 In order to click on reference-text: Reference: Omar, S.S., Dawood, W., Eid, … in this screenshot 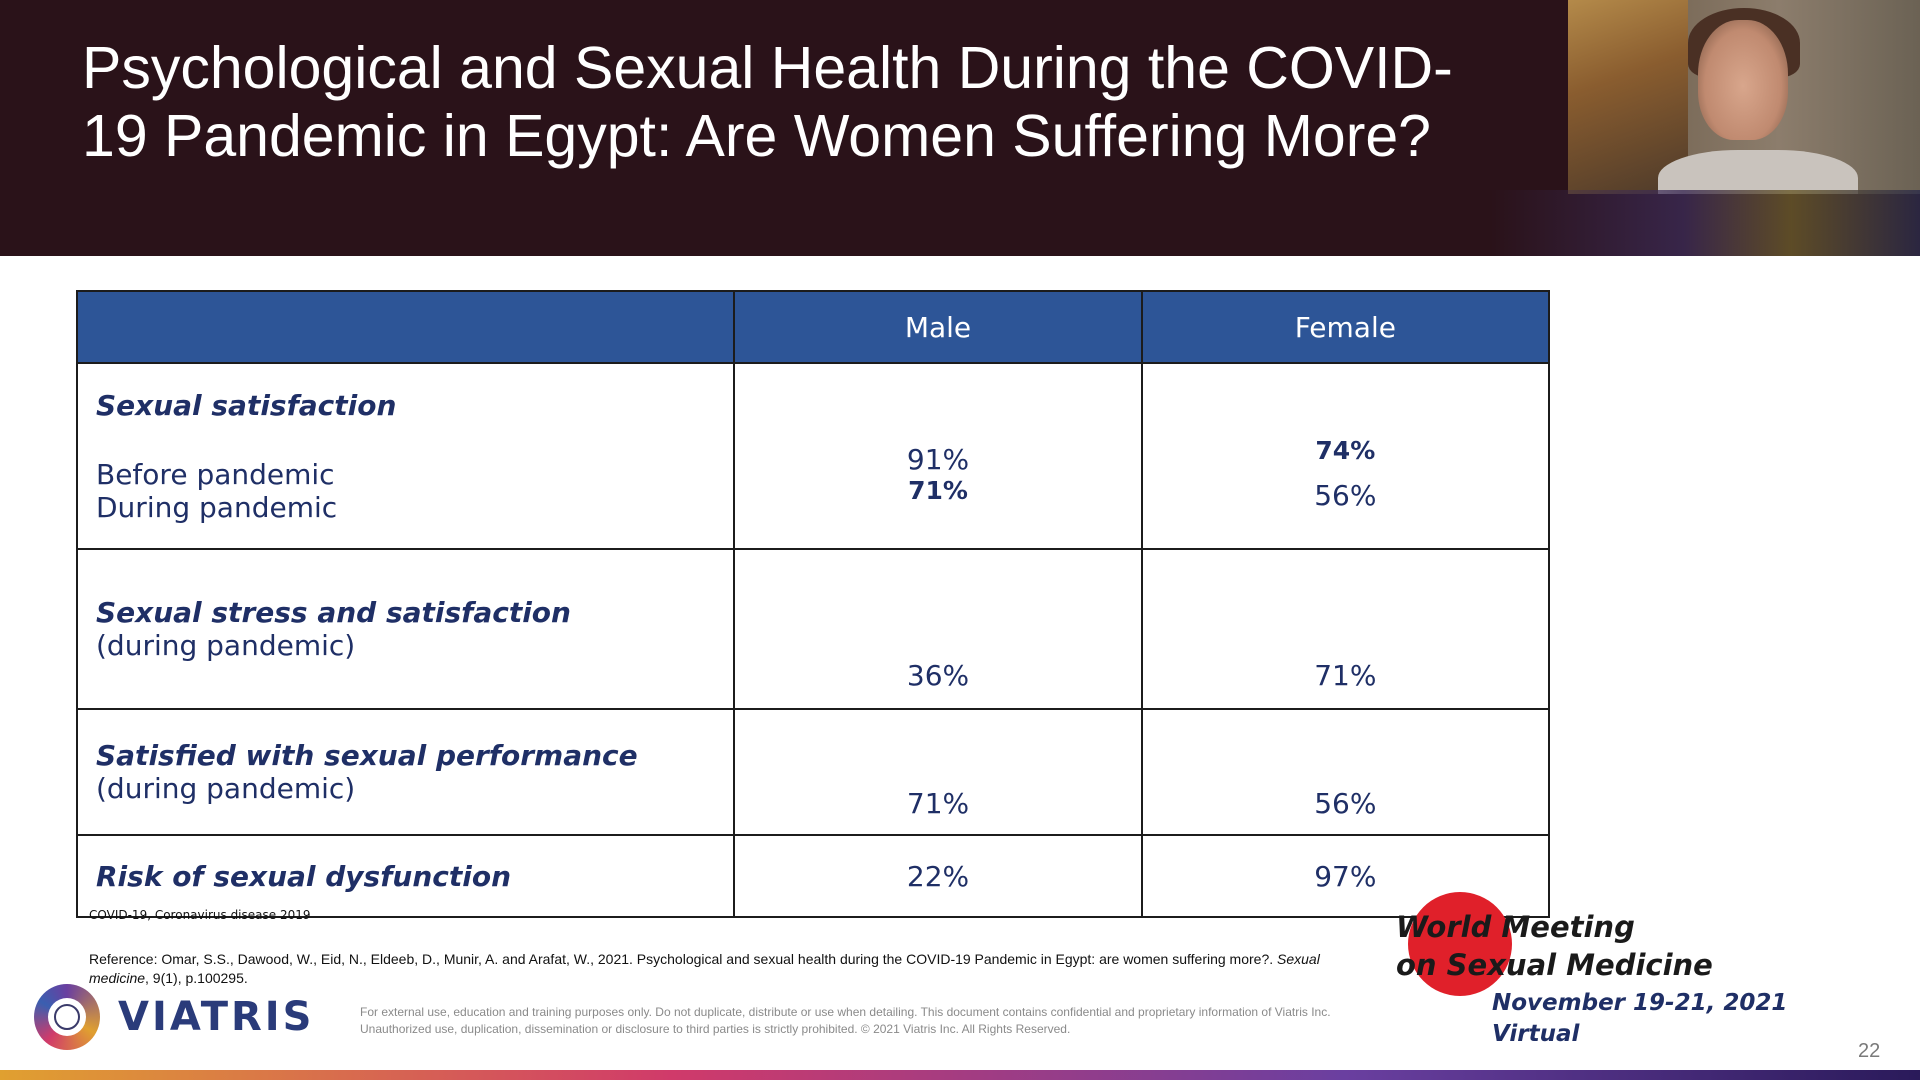, I will do `click(683, 959)`.